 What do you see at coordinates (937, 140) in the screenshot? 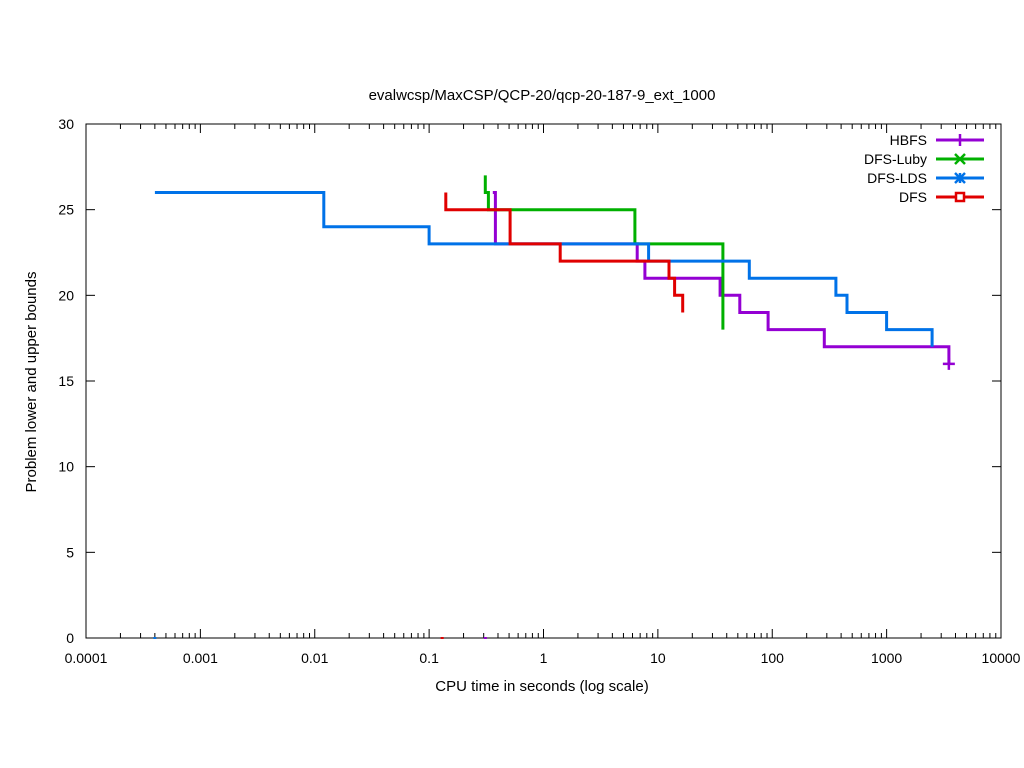
I see `legend-item: HBFS` at bounding box center [937, 140].